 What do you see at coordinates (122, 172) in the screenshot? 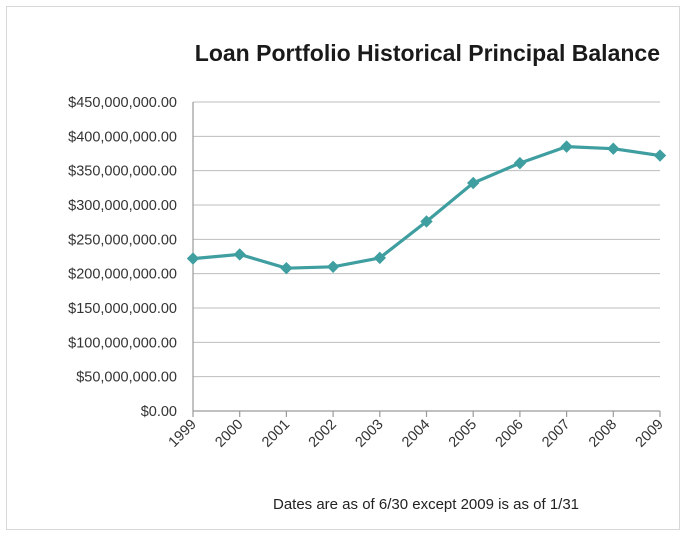
I see `y-tick-label: $350,000,000.00` at bounding box center [122, 172].